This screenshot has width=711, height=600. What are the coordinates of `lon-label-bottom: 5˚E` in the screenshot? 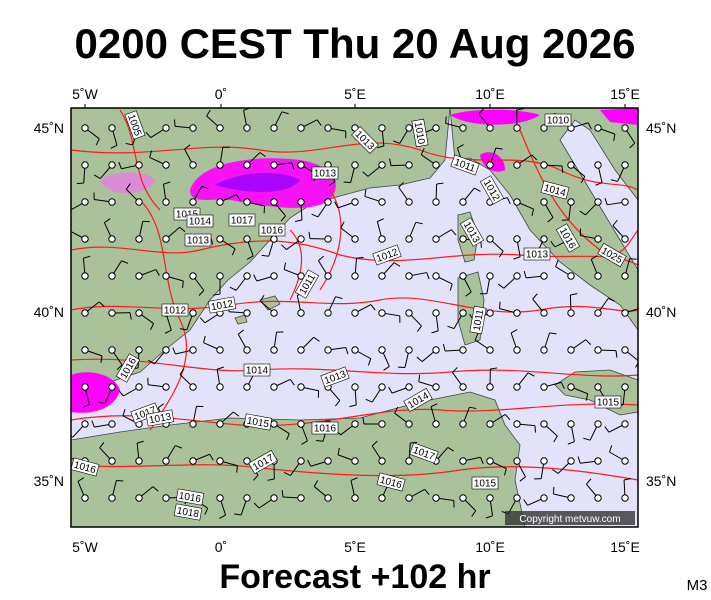 It's located at (355, 547).